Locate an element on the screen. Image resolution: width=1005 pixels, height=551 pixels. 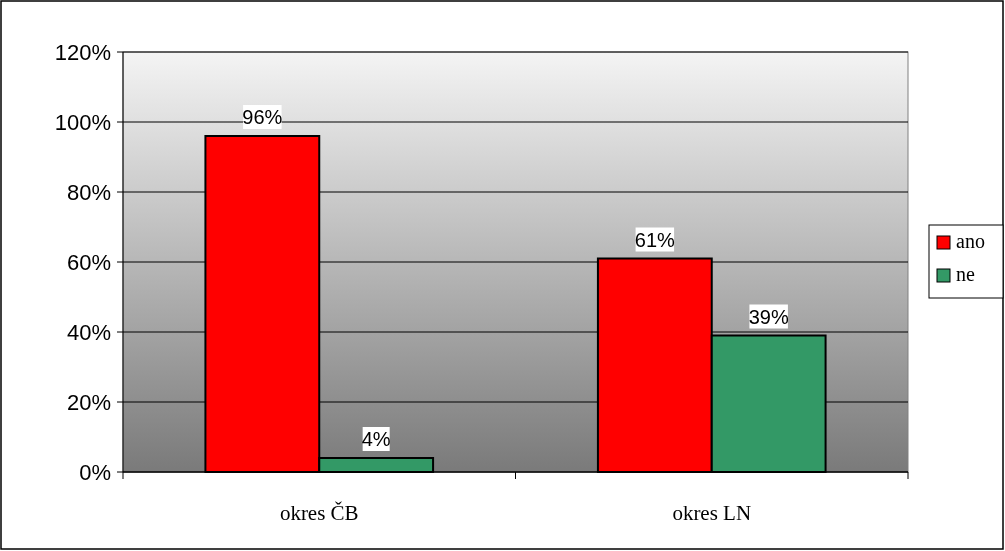
x-tick-label: okres LN is located at coordinates (712, 513).